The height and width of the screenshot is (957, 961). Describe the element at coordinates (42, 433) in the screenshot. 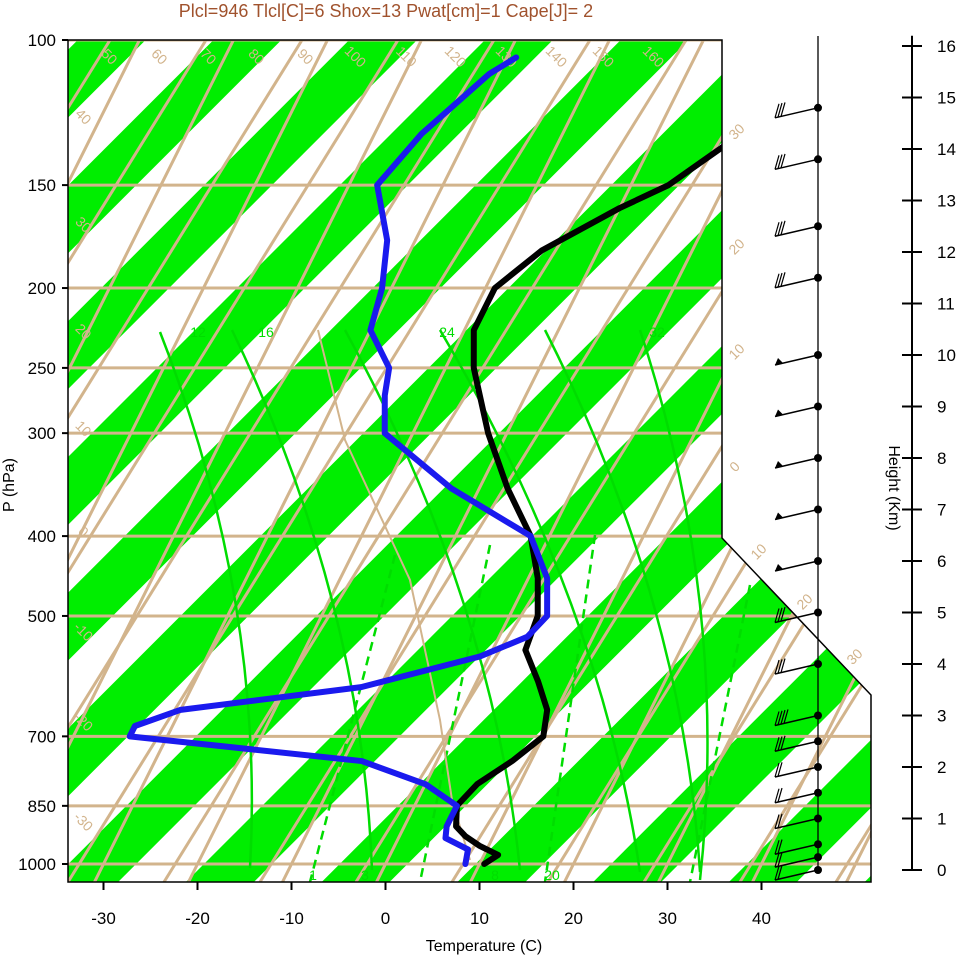

I see `p-tick-label: 300` at that location.